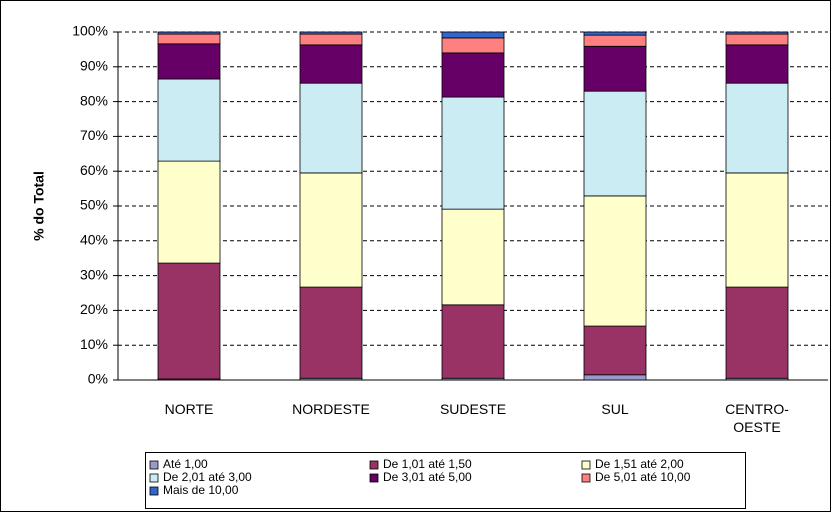 The width and height of the screenshot is (831, 512). What do you see at coordinates (201, 490) in the screenshot?
I see `legend-label: Mais de 10,00` at bounding box center [201, 490].